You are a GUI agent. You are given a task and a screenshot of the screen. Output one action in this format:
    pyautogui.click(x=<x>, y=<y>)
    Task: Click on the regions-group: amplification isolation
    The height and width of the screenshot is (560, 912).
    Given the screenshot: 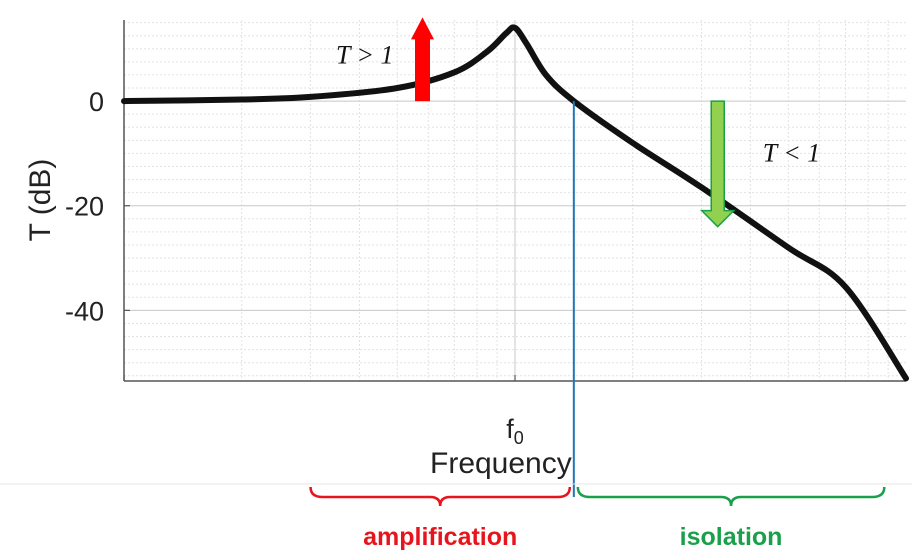 What is the action you would take?
    pyautogui.click(x=597, y=518)
    